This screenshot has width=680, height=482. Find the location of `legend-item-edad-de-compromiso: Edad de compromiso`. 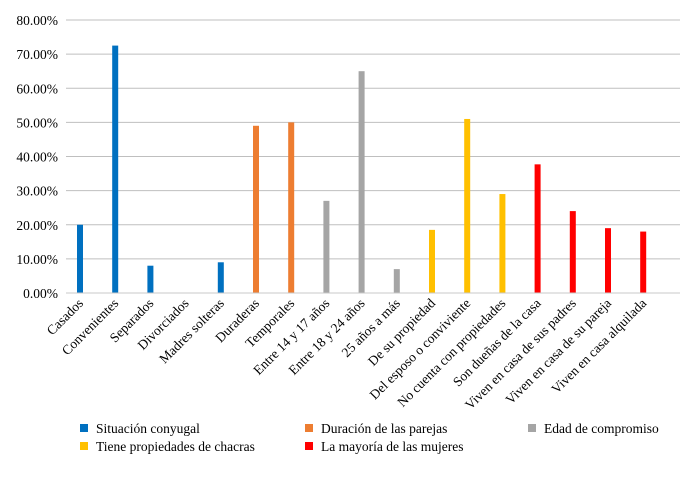

legend-item-edad-de-compromiso: Edad de compromiso is located at coordinates (593, 429).